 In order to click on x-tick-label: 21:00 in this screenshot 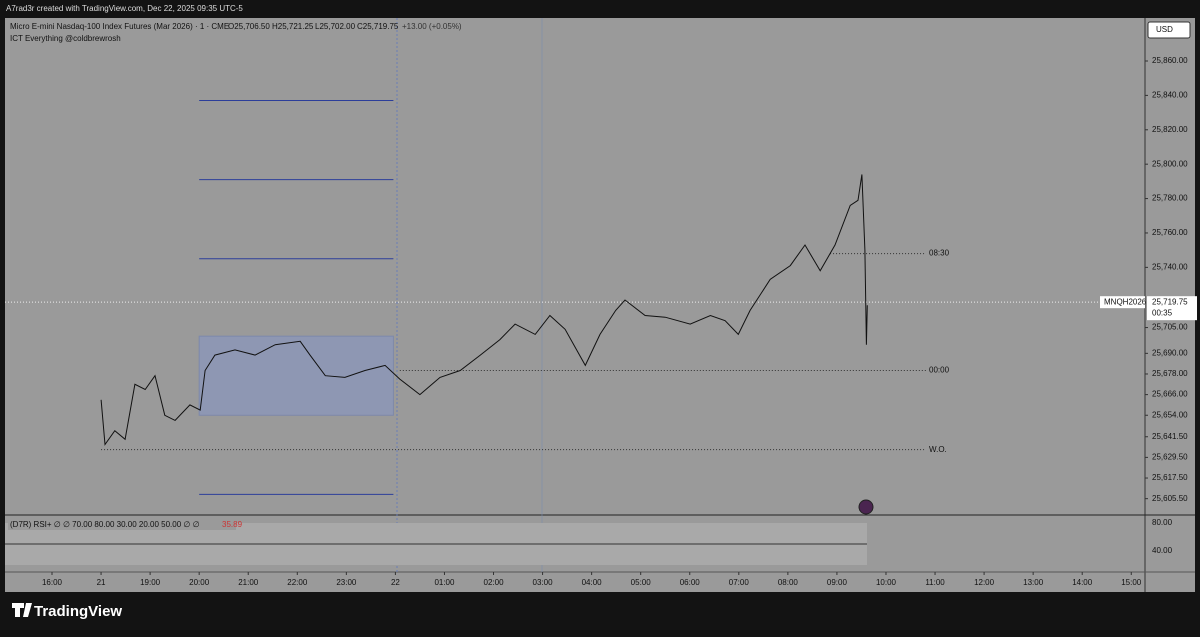, I will do `click(248, 582)`.